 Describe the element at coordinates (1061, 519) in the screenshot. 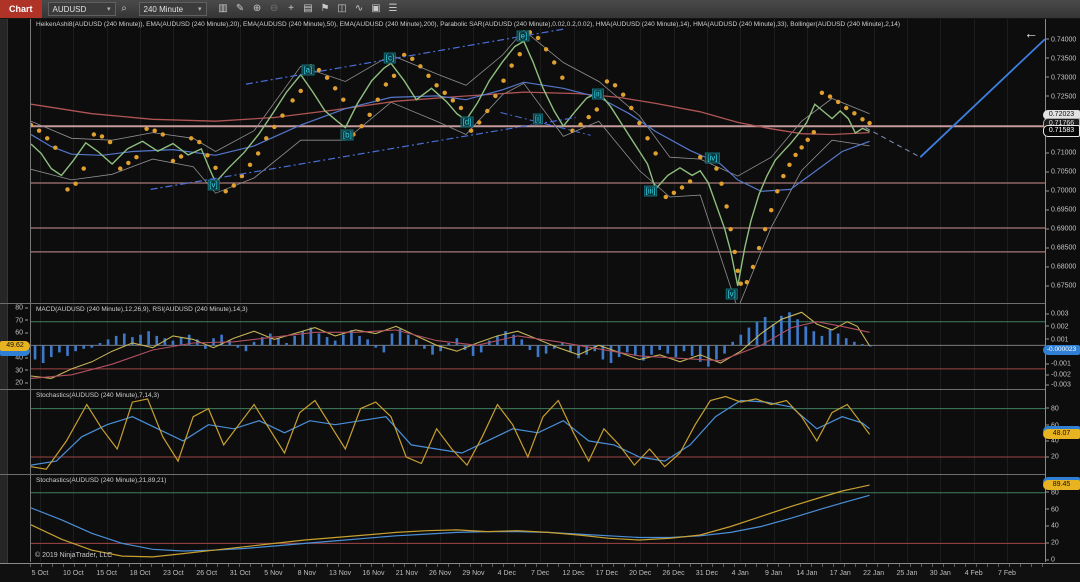

I see `stoch2-axis: 80 60 40 20 0 89.45` at that location.